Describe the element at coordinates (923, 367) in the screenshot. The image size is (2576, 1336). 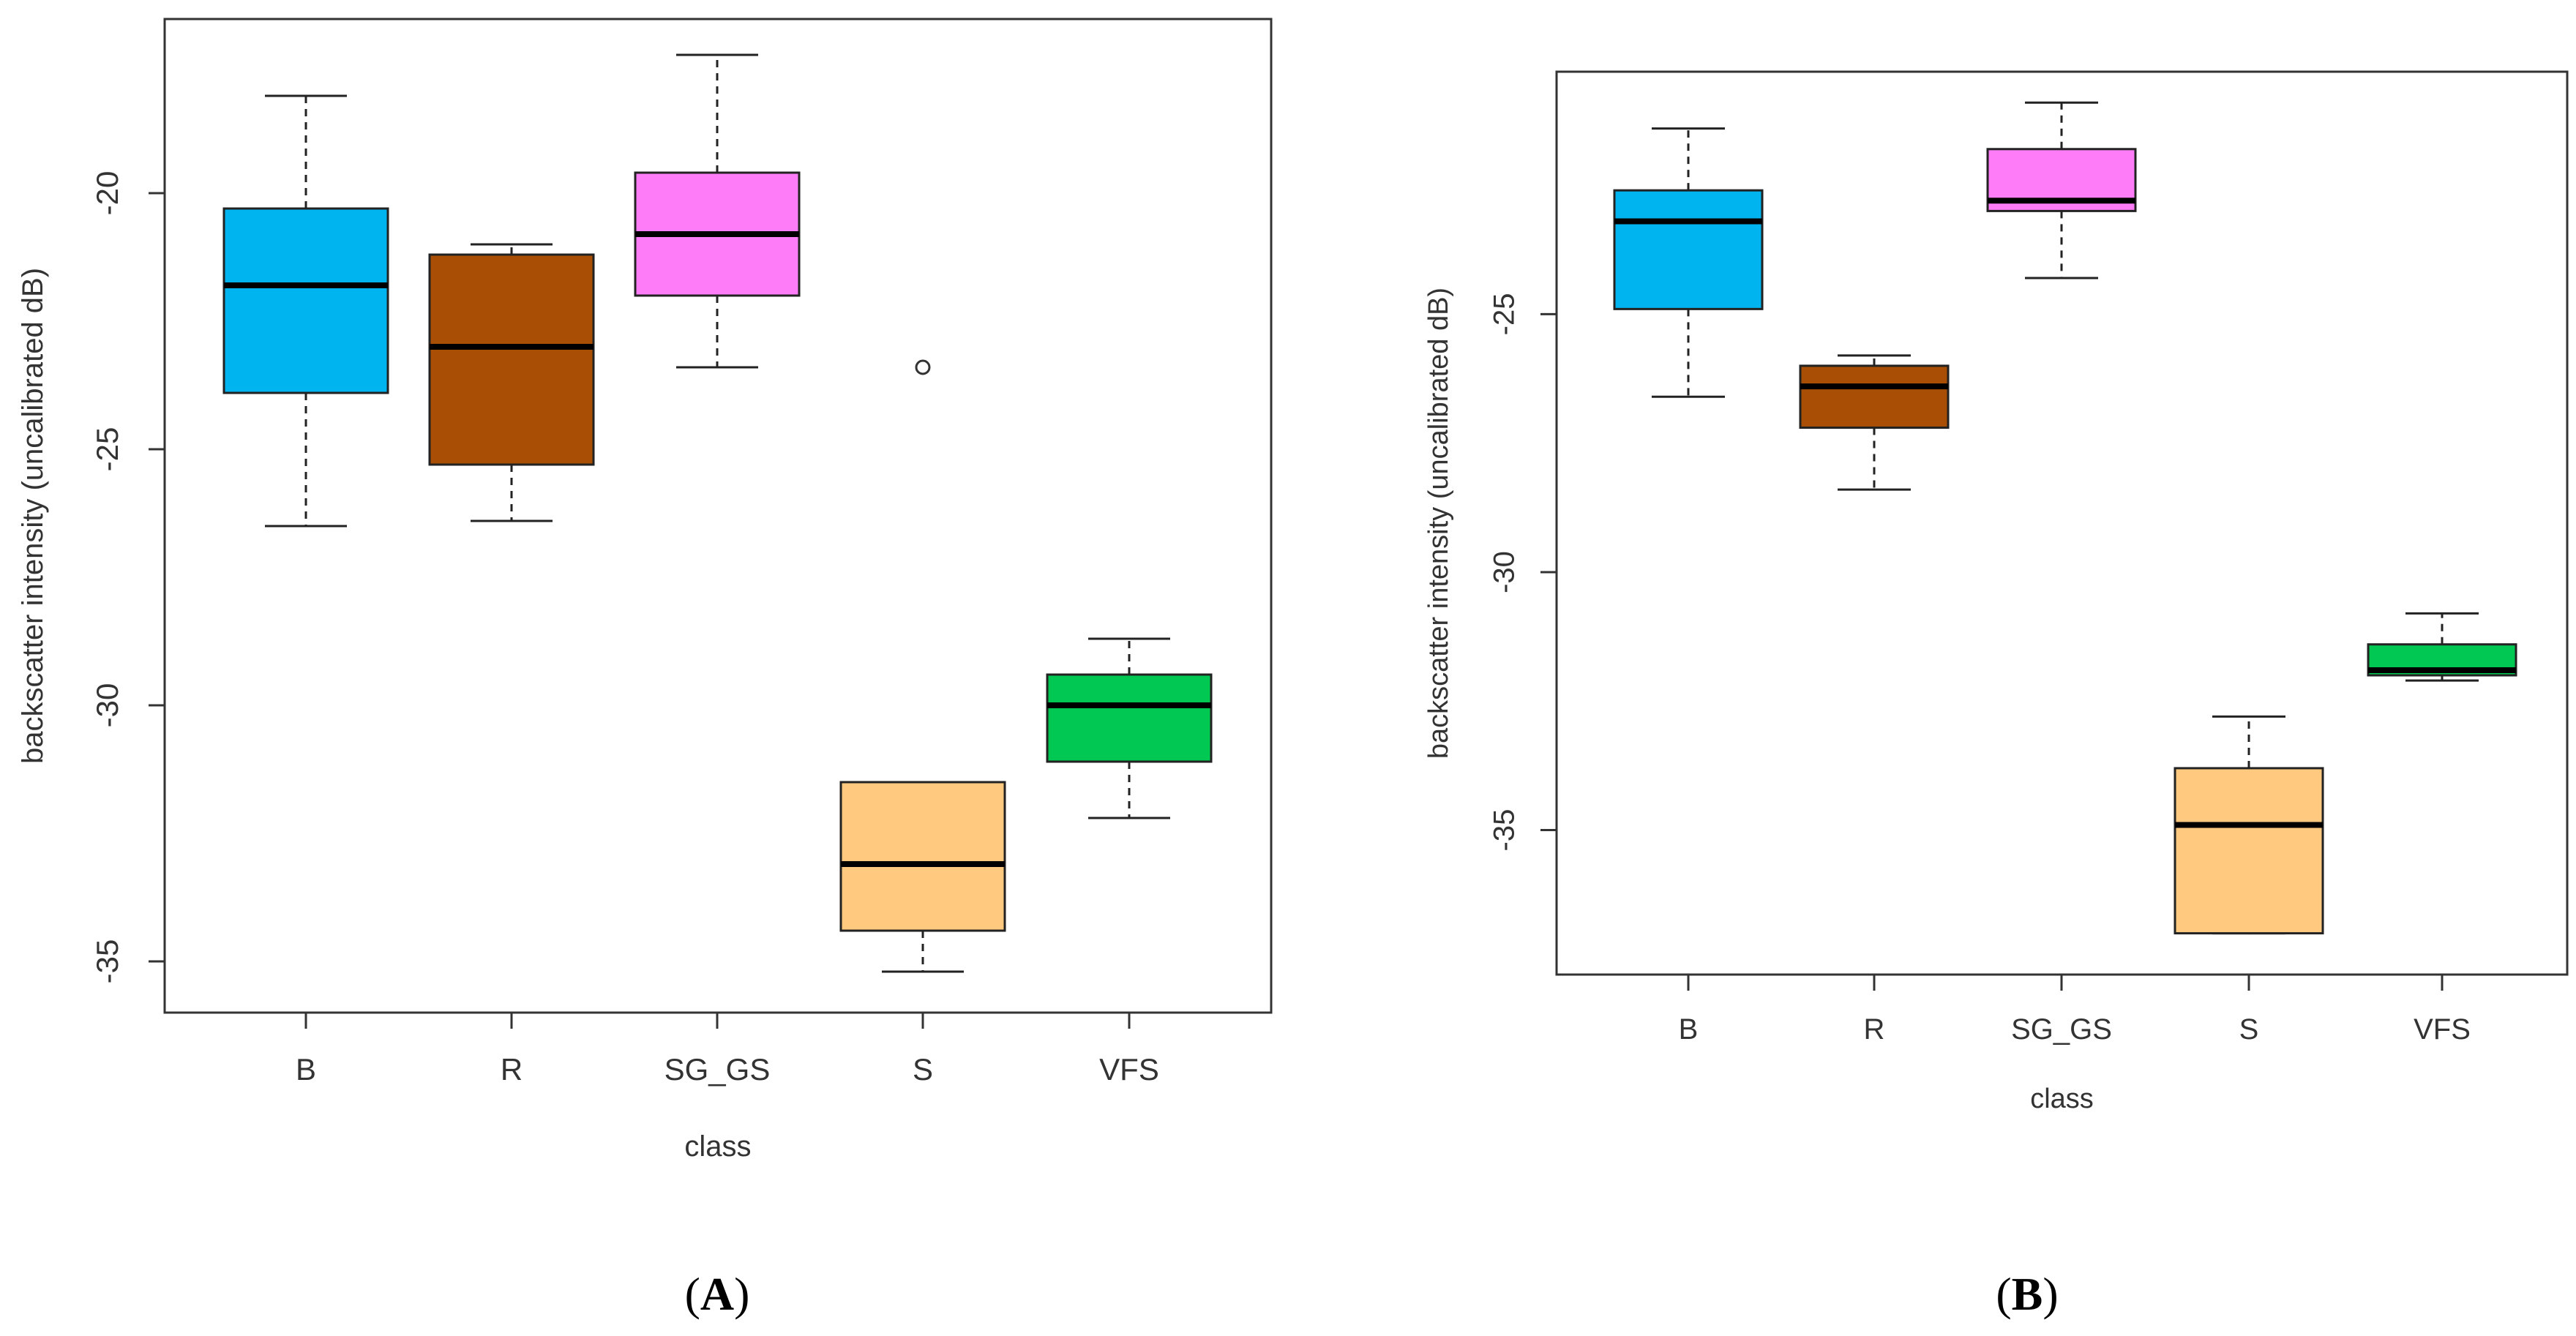
I see `outlier-point` at that location.